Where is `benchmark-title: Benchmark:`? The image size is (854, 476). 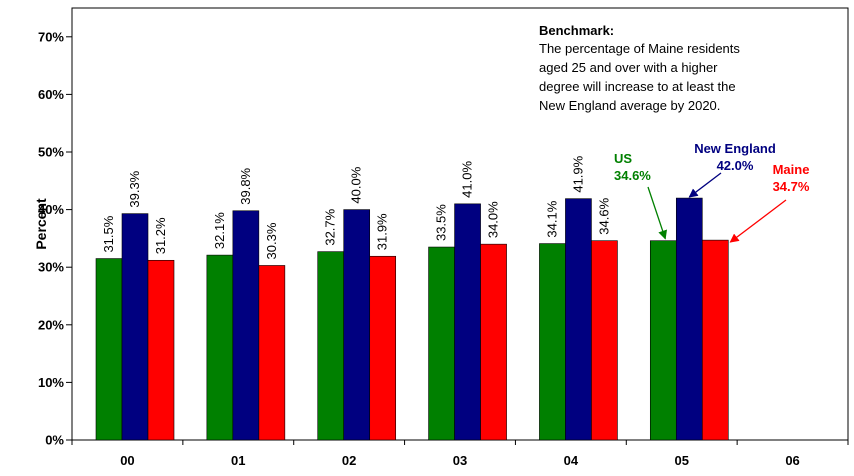 benchmark-title: Benchmark: is located at coordinates (576, 30).